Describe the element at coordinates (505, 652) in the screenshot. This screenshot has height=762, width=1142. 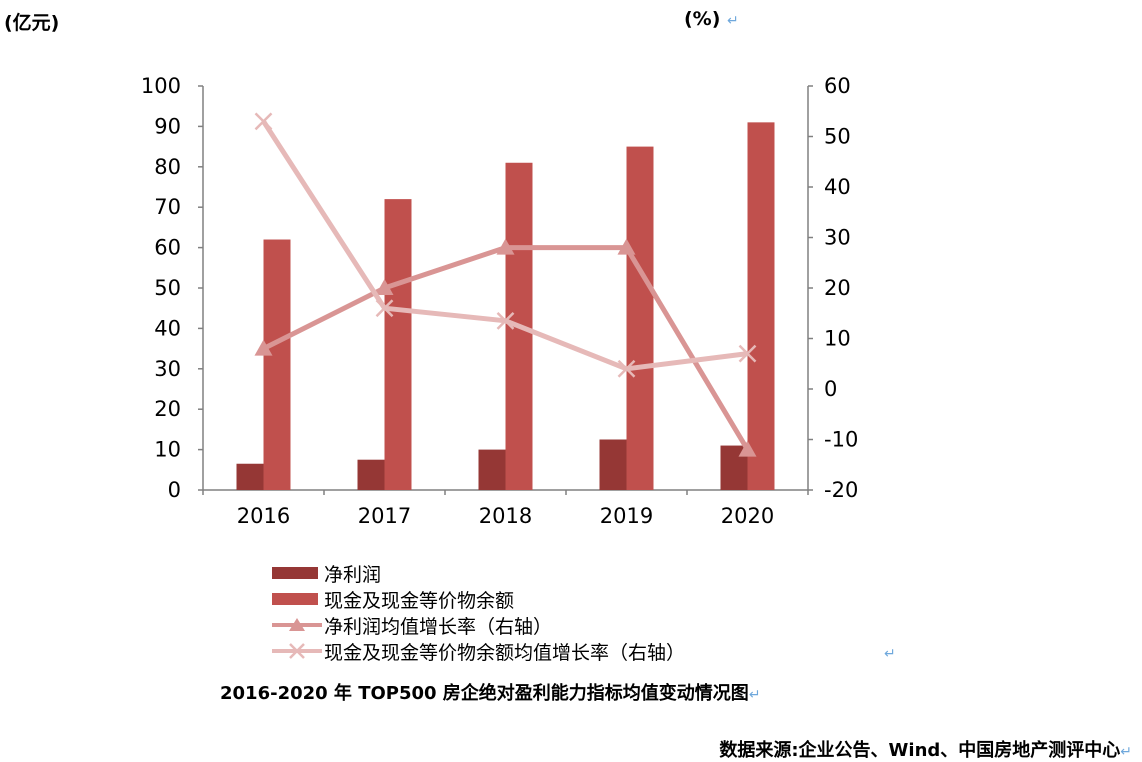
I see `legend-label-cash-growth: 现金及现金等价物余额均值增长率（右轴）` at that location.